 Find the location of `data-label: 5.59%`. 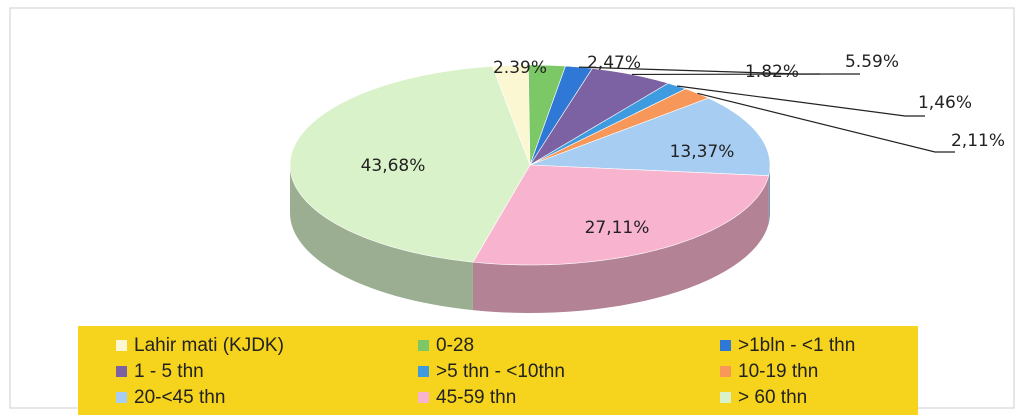

data-label: 5.59% is located at coordinates (872, 62).